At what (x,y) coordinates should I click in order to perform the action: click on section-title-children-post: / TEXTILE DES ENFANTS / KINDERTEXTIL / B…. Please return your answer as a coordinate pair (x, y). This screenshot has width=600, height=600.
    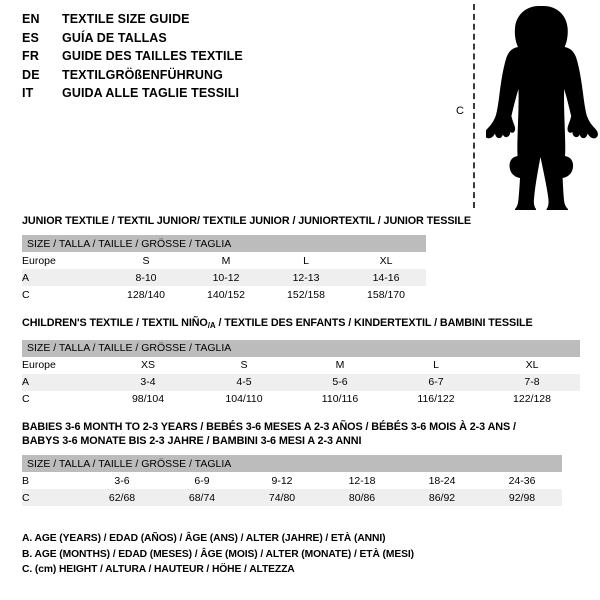
    Looking at the image, I should click on (374, 323).